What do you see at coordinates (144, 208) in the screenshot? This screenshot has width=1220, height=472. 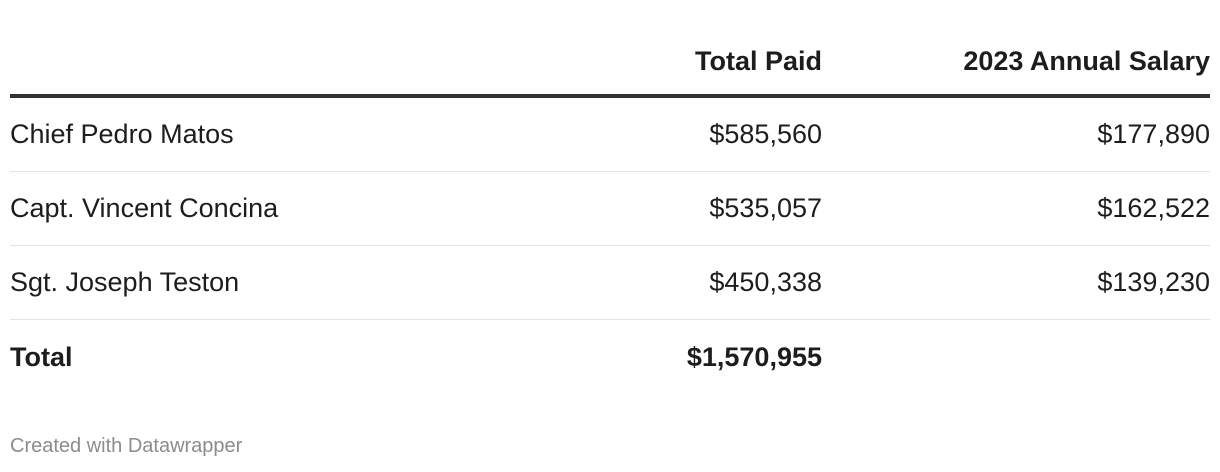 I see `row-name-cell: Capt. Vincent Concina` at bounding box center [144, 208].